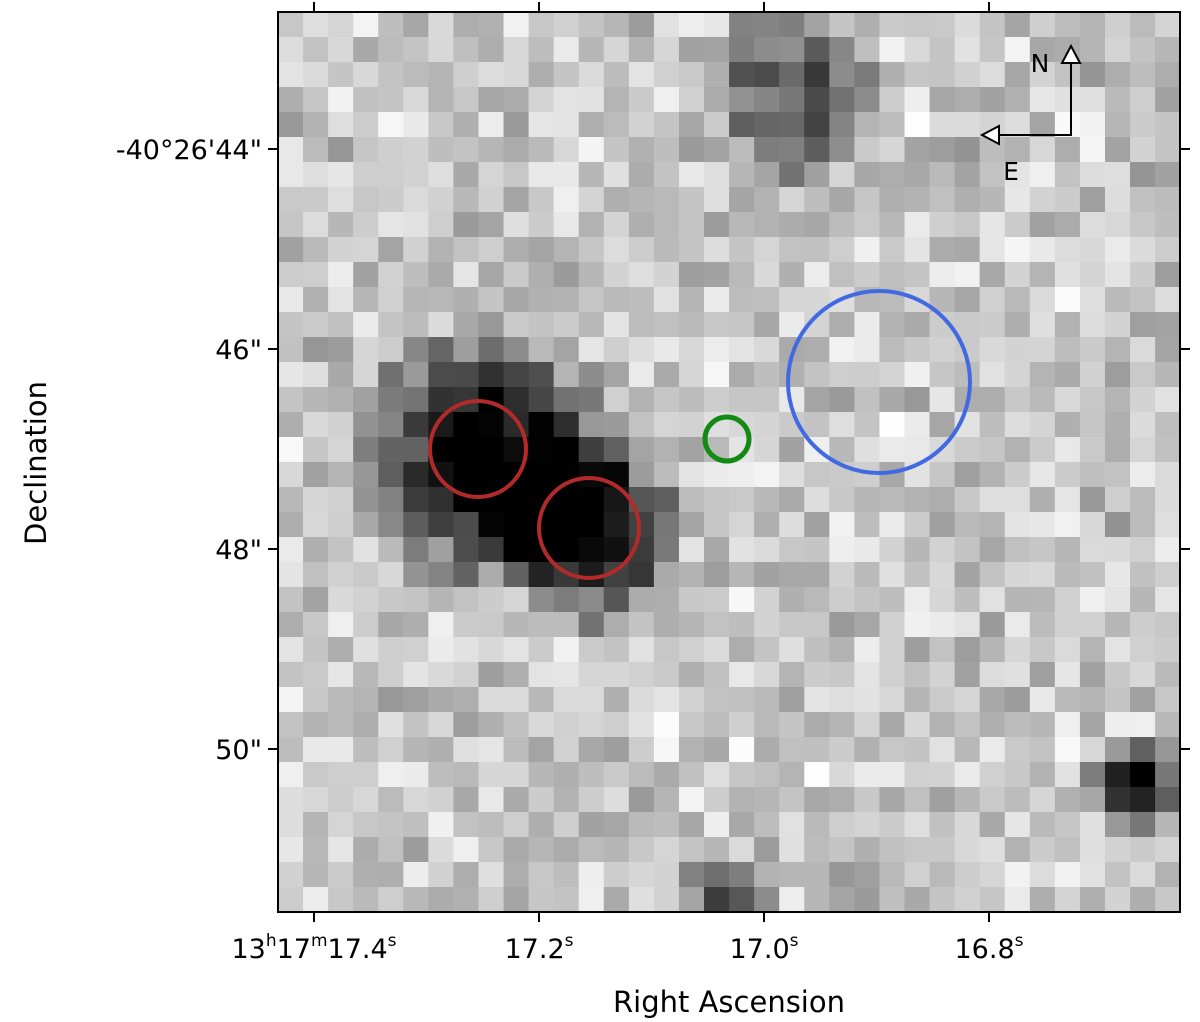 Image resolution: width=1200 pixels, height=1022 pixels. I want to click on blue-circle, so click(879, 382).